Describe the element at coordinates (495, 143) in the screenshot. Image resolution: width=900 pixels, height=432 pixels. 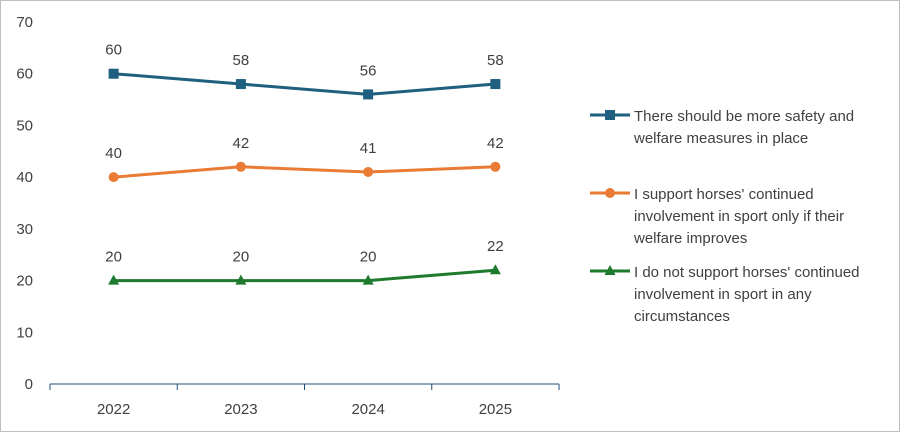
I see `data-label-2-2025: 42` at that location.